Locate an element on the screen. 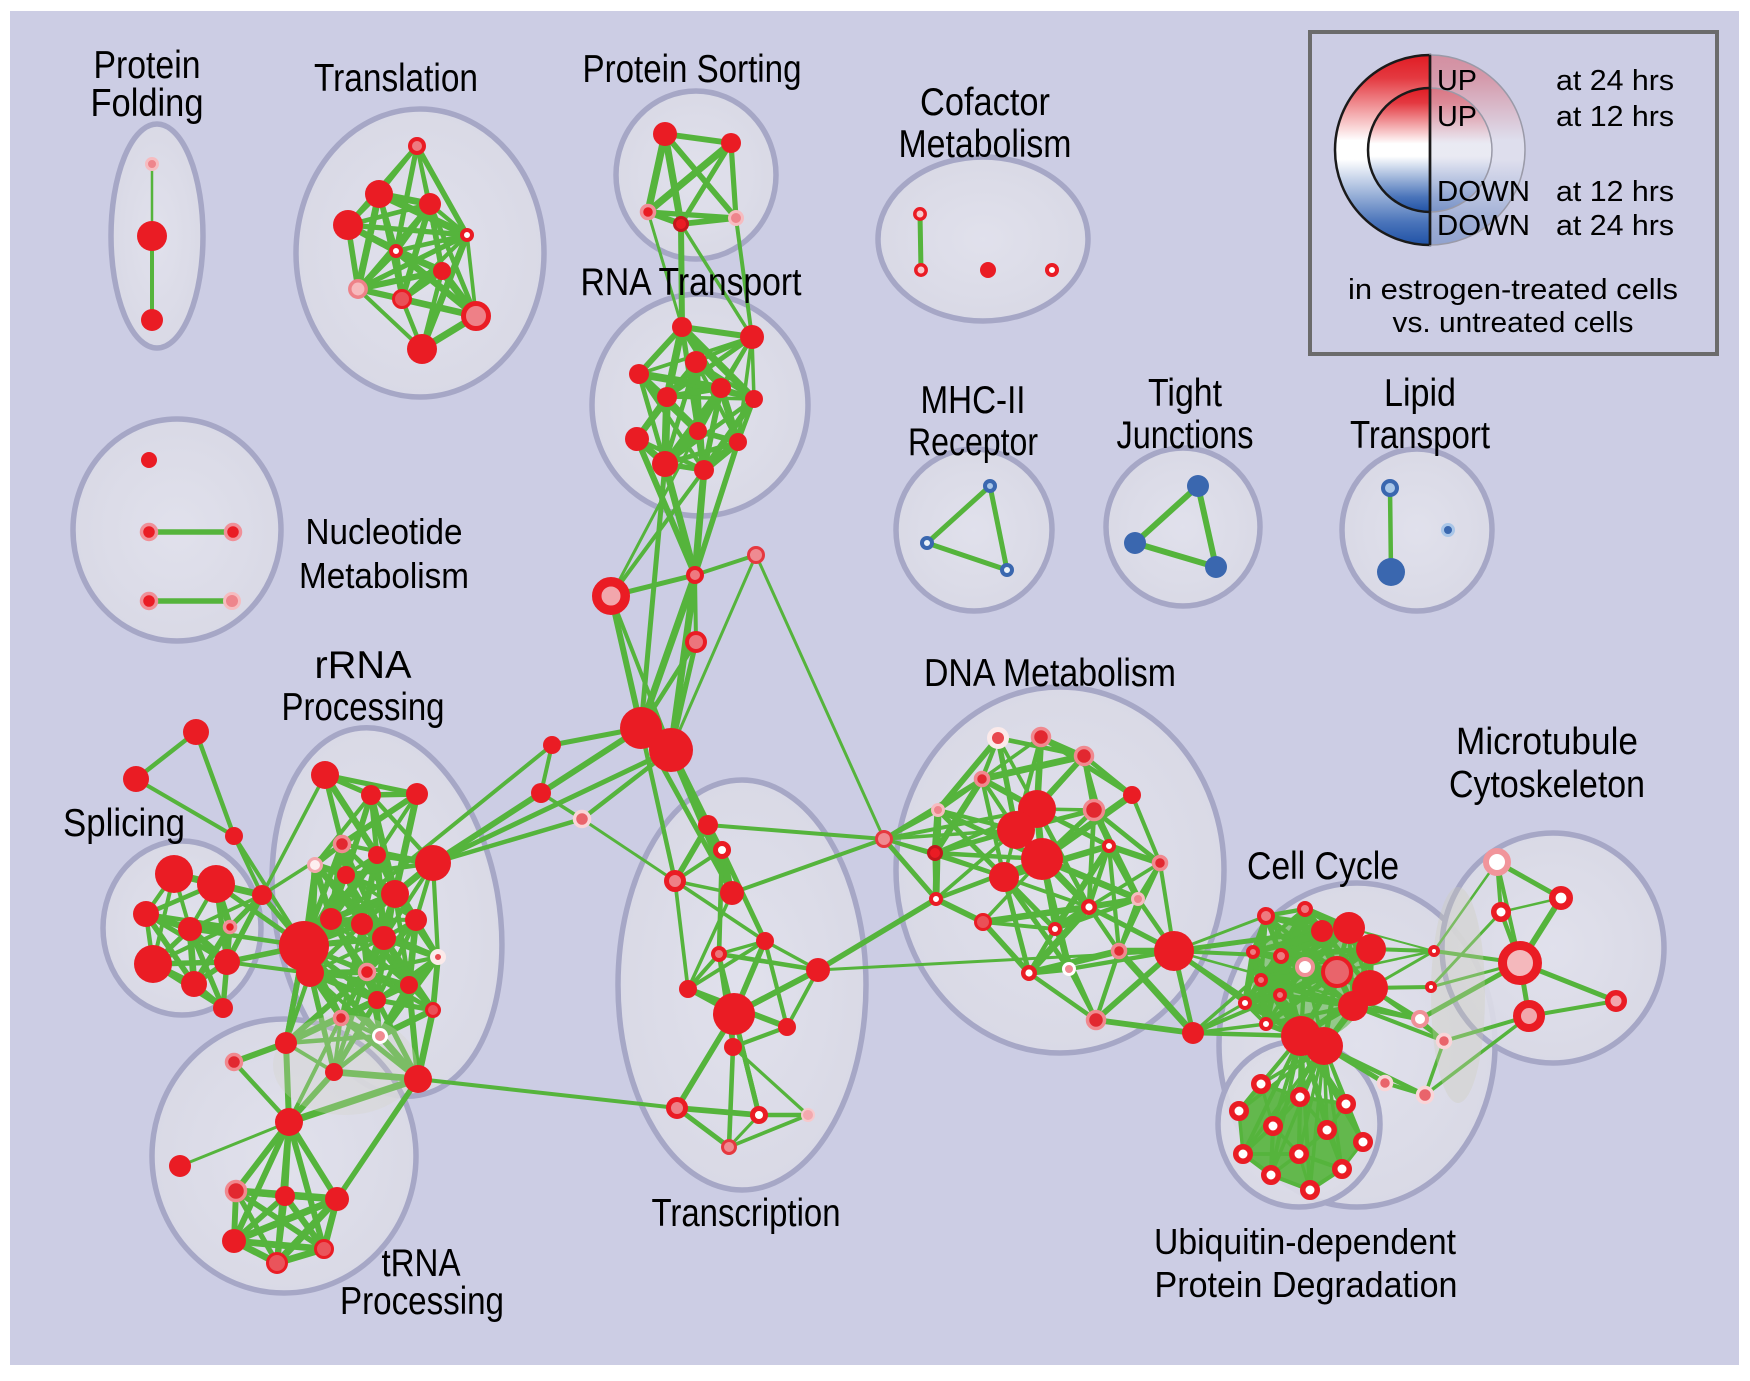  svg-text: Tight is located at coordinates (1185, 393).